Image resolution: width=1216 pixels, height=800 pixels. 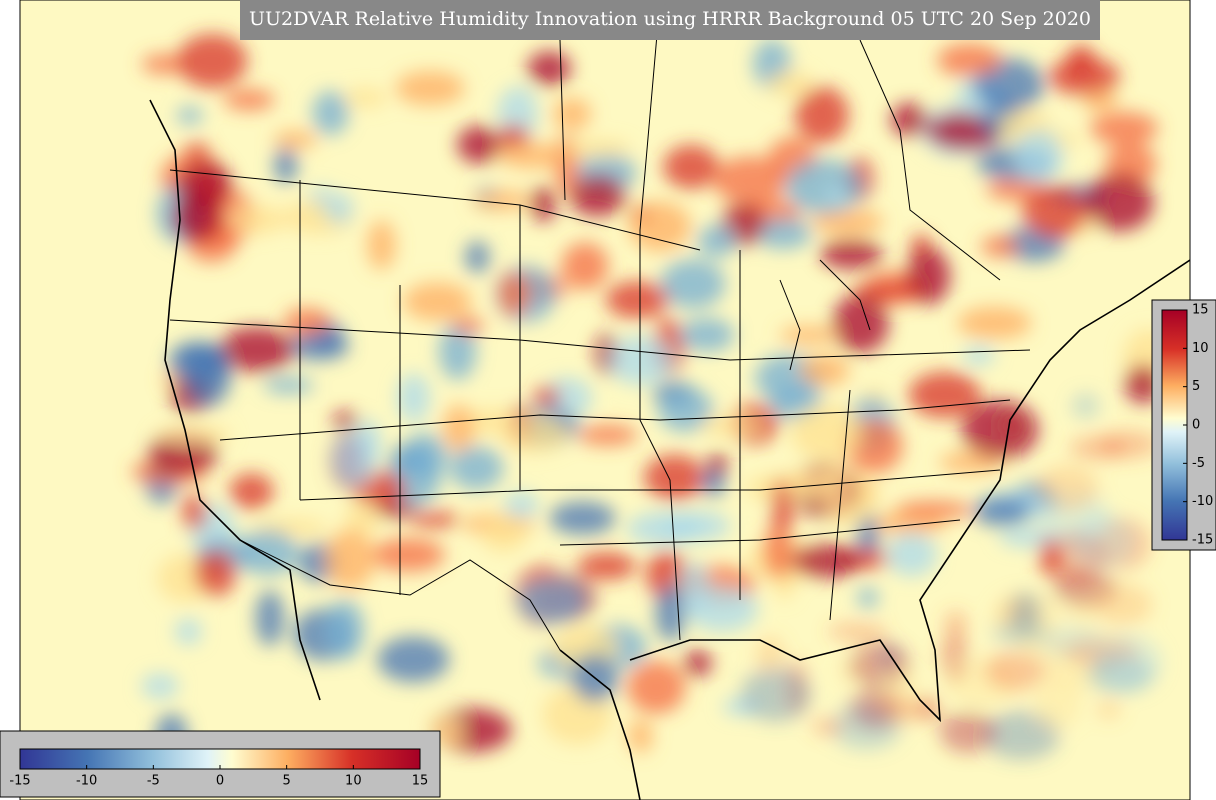 I want to click on colorbar-tick-label: 5, so click(x=287, y=781).